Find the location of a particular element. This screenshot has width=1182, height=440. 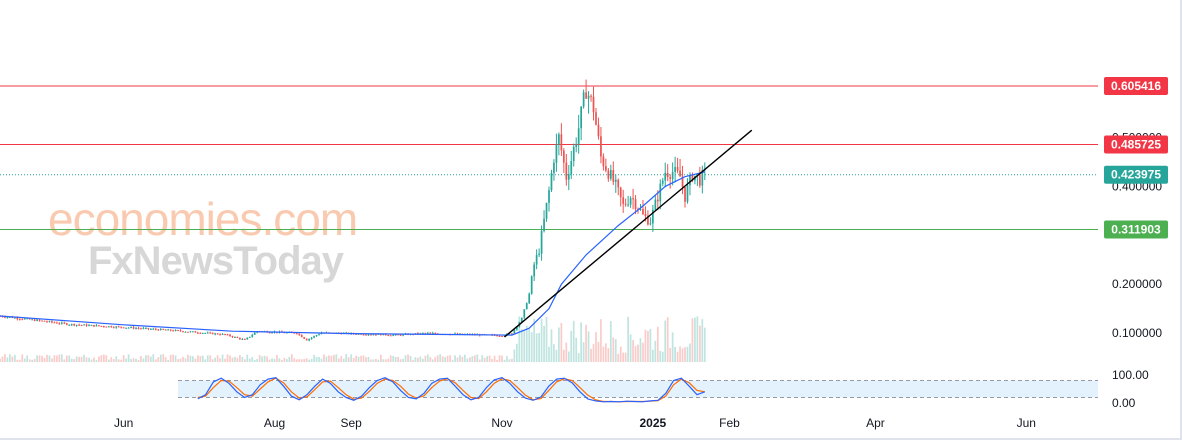

time-tick-label: Nov is located at coordinates (501, 423).